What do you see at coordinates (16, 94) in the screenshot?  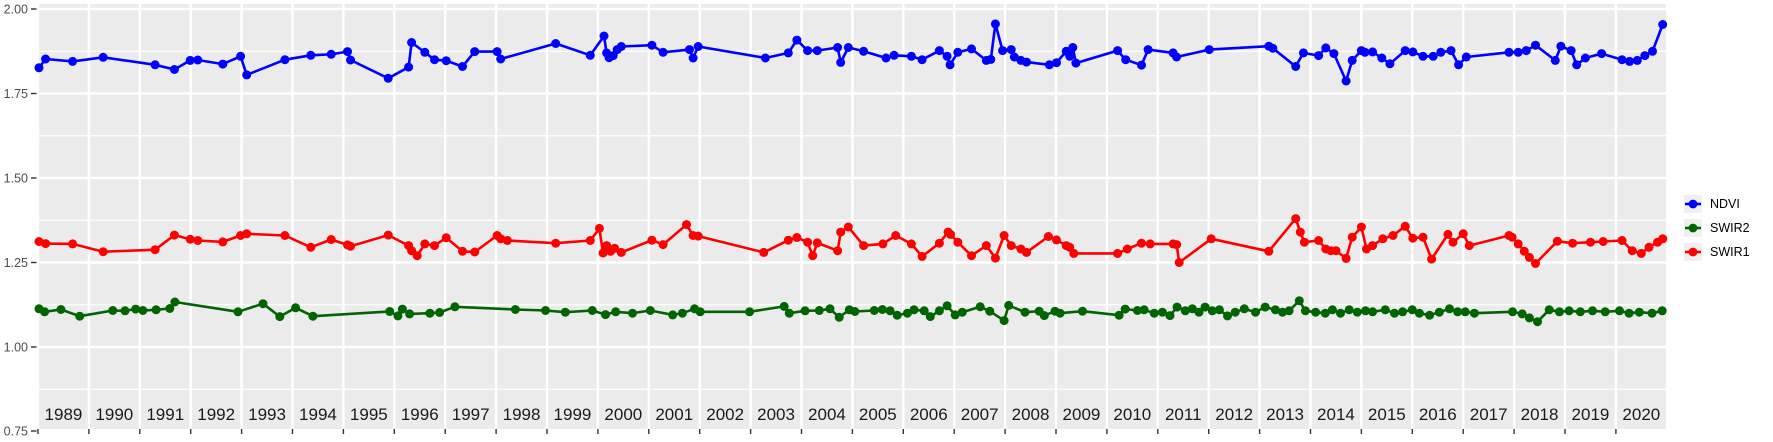 I see `y-tick-label: 1.75` at bounding box center [16, 94].